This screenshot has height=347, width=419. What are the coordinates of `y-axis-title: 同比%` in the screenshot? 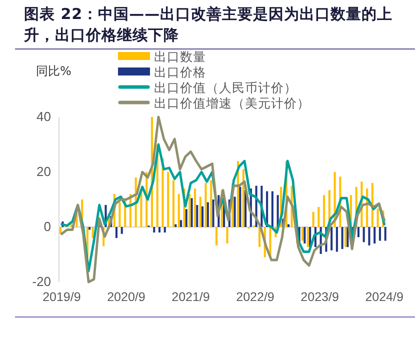 It's located at (54, 71).